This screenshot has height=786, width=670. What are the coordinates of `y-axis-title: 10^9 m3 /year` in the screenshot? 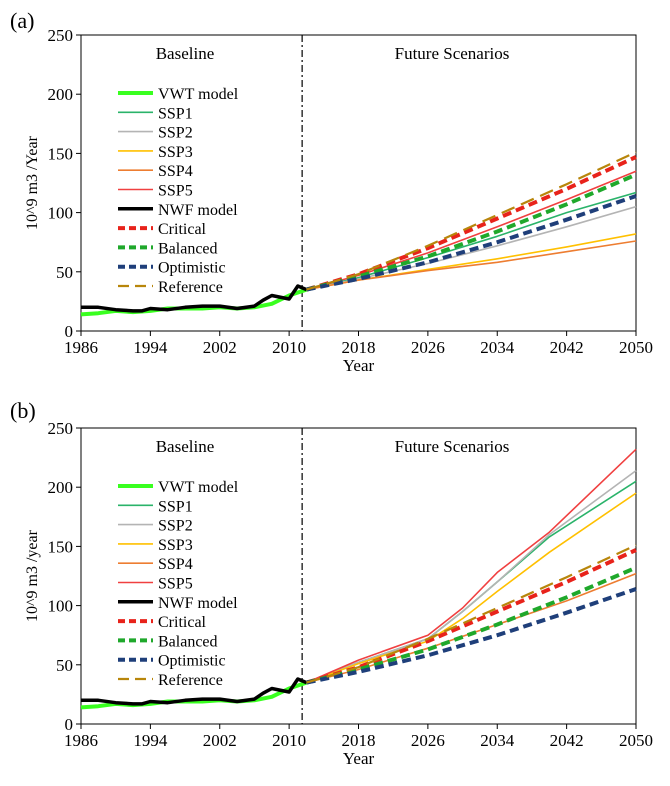 It's located at (32, 575).